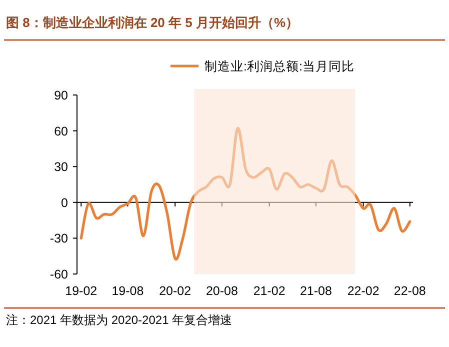 The width and height of the screenshot is (449, 347). Describe the element at coordinates (410, 291) in the screenshot. I see `x-tick-label: 22-08` at that location.